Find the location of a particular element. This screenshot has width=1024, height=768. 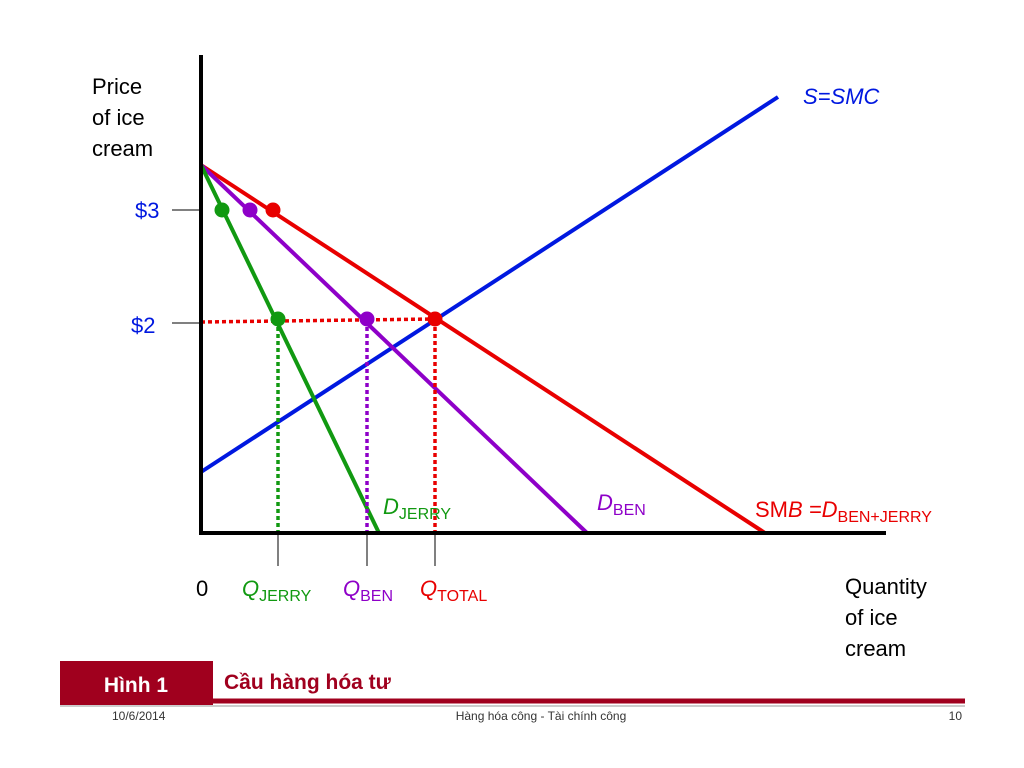

quantity-label: QTOTAL is located at coordinates (453, 590).